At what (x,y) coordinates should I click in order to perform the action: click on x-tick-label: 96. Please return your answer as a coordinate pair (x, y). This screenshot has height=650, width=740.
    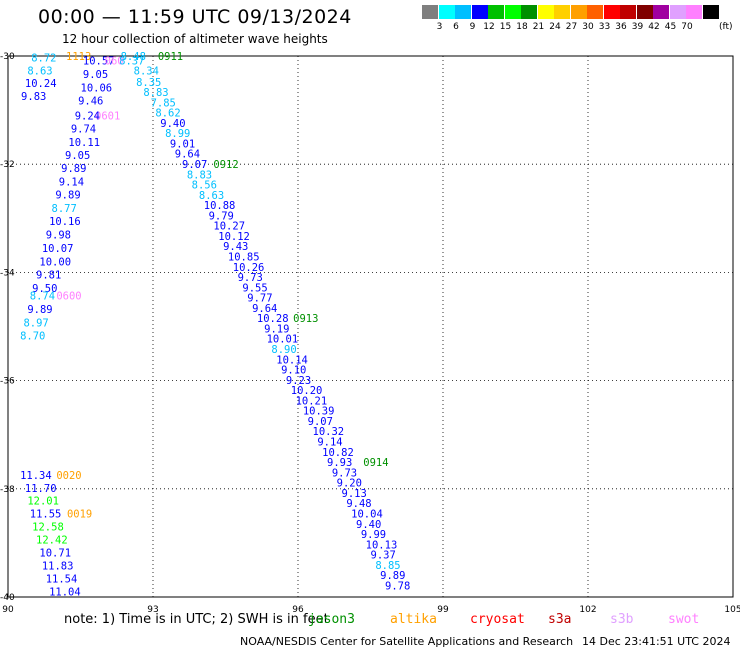
    Looking at the image, I should click on (298, 610).